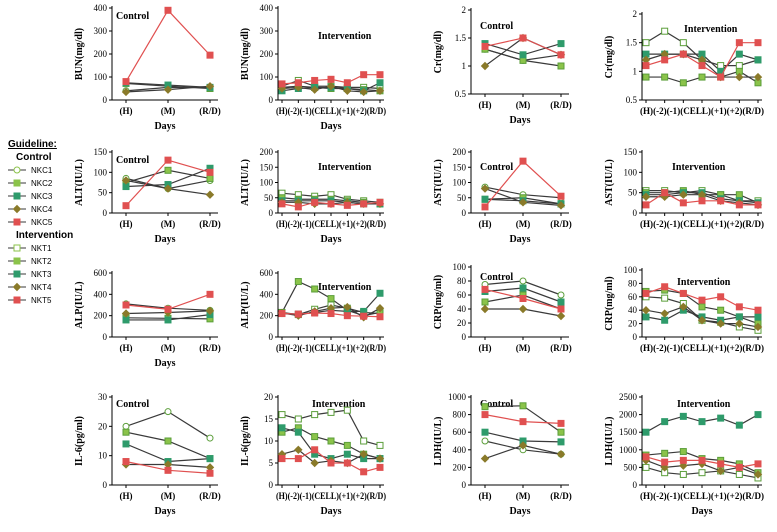 This screenshot has height=532, width=777. What do you see at coordinates (331, 427) in the screenshot?
I see `series-nkt1` at bounding box center [331, 427].